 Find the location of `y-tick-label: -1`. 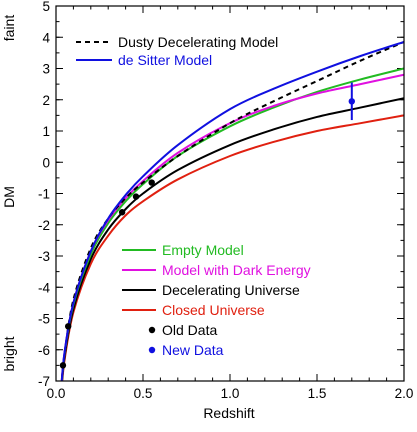

y-tick-label: -1 is located at coordinates (44, 194).